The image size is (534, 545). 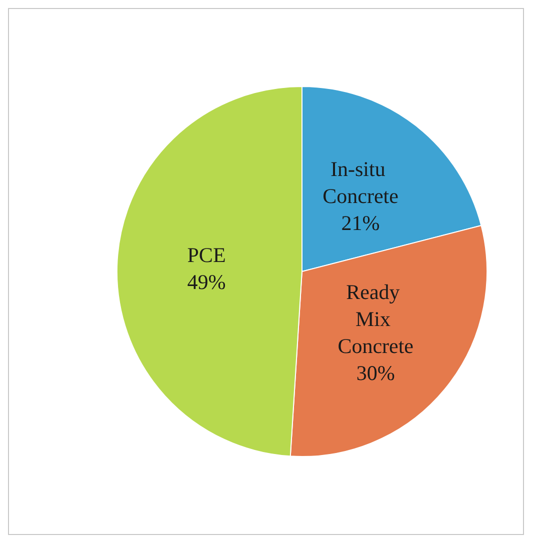 I want to click on slice-label: Ready Mix Concrete, so click(x=376, y=319).